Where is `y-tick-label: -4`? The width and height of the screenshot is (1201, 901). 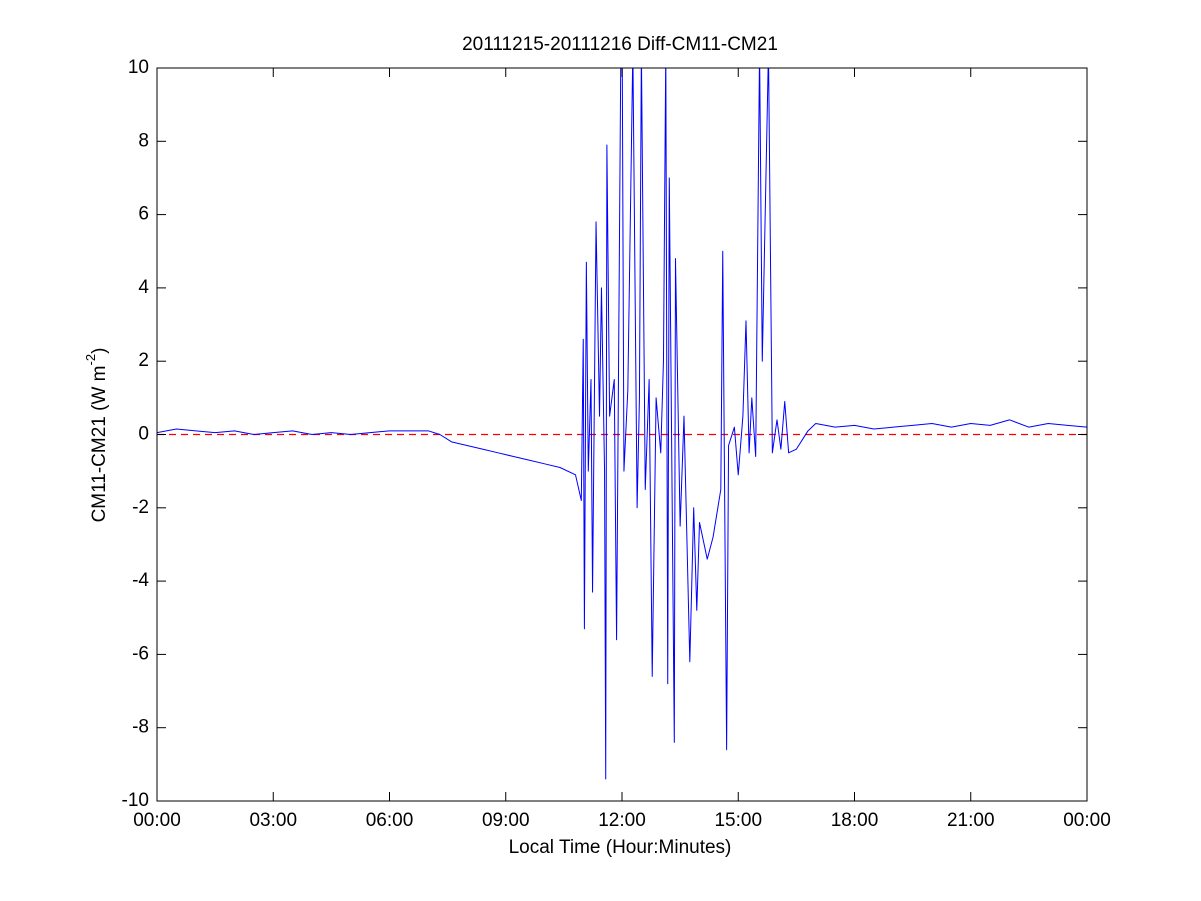
y-tick-label: -4 is located at coordinates (140, 580).